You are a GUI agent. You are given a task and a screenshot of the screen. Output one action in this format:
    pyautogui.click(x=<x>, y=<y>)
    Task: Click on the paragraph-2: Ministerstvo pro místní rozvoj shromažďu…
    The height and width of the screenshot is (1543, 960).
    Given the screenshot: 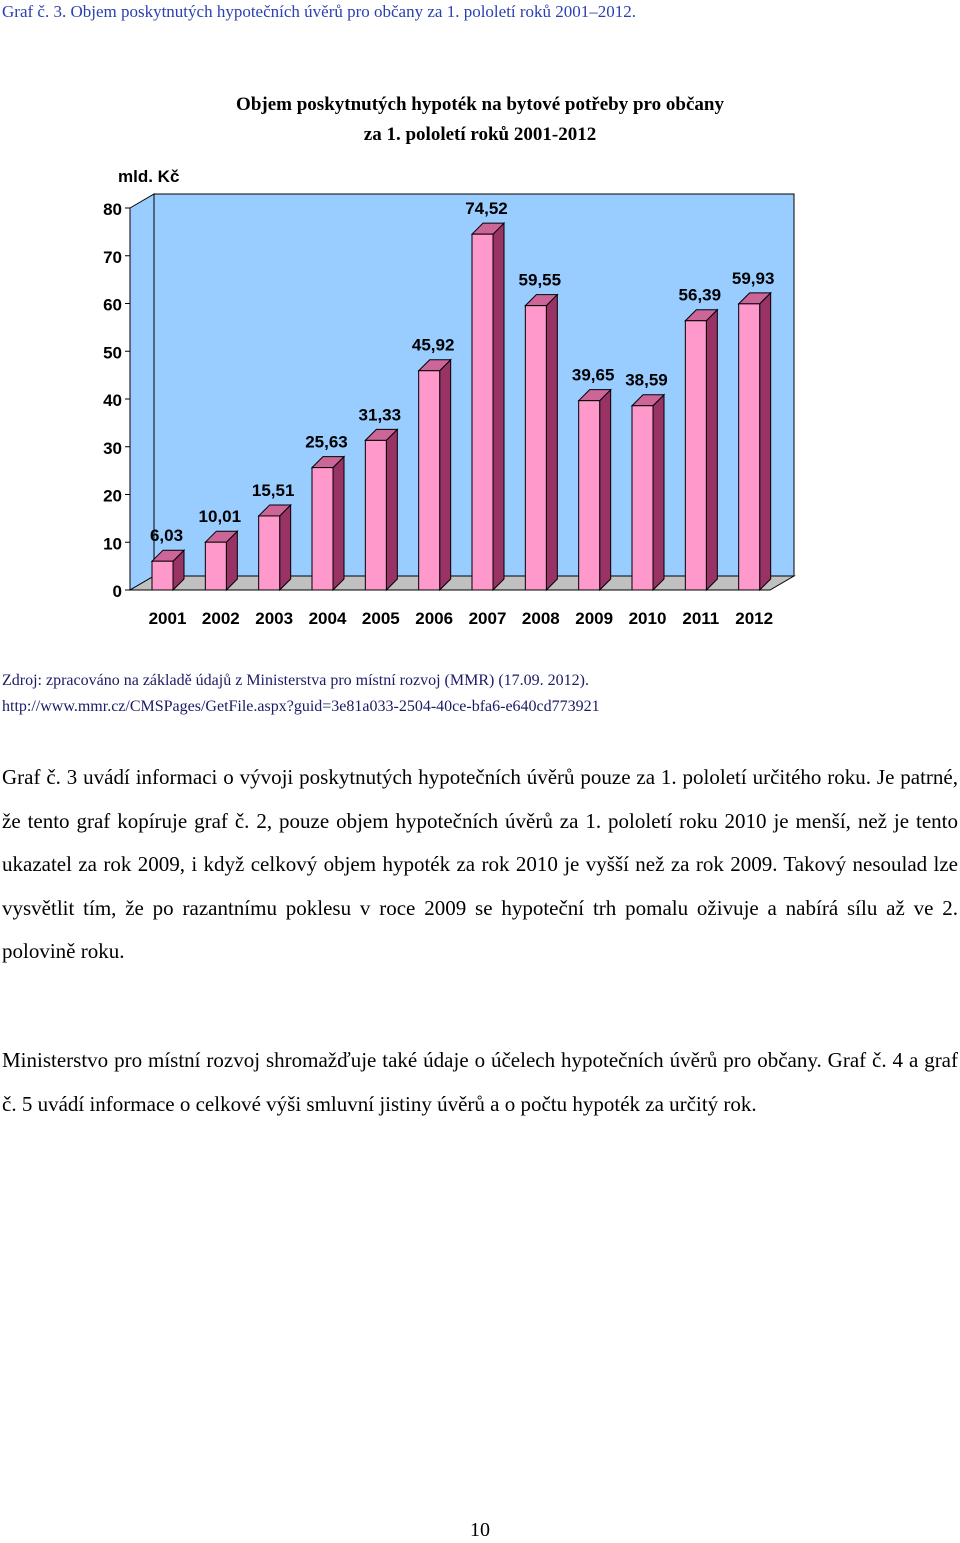 What is the action you would take?
    pyautogui.click(x=480, y=1082)
    